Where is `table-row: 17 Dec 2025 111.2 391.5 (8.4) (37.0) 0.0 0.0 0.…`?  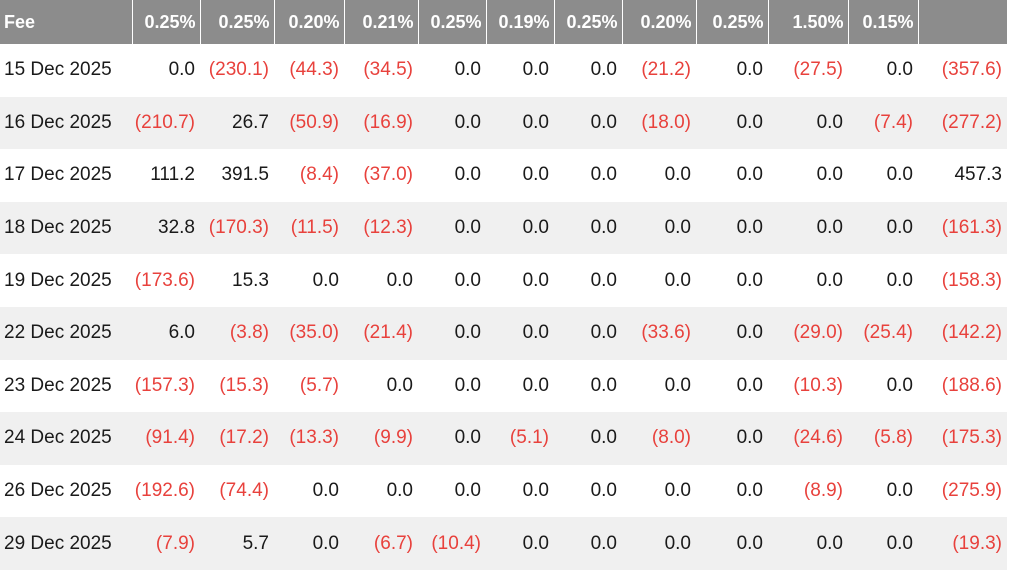 table-row: 17 Dec 2025 111.2 391.5 (8.4) (37.0) 0.0 0.0 0.… is located at coordinates (503, 175).